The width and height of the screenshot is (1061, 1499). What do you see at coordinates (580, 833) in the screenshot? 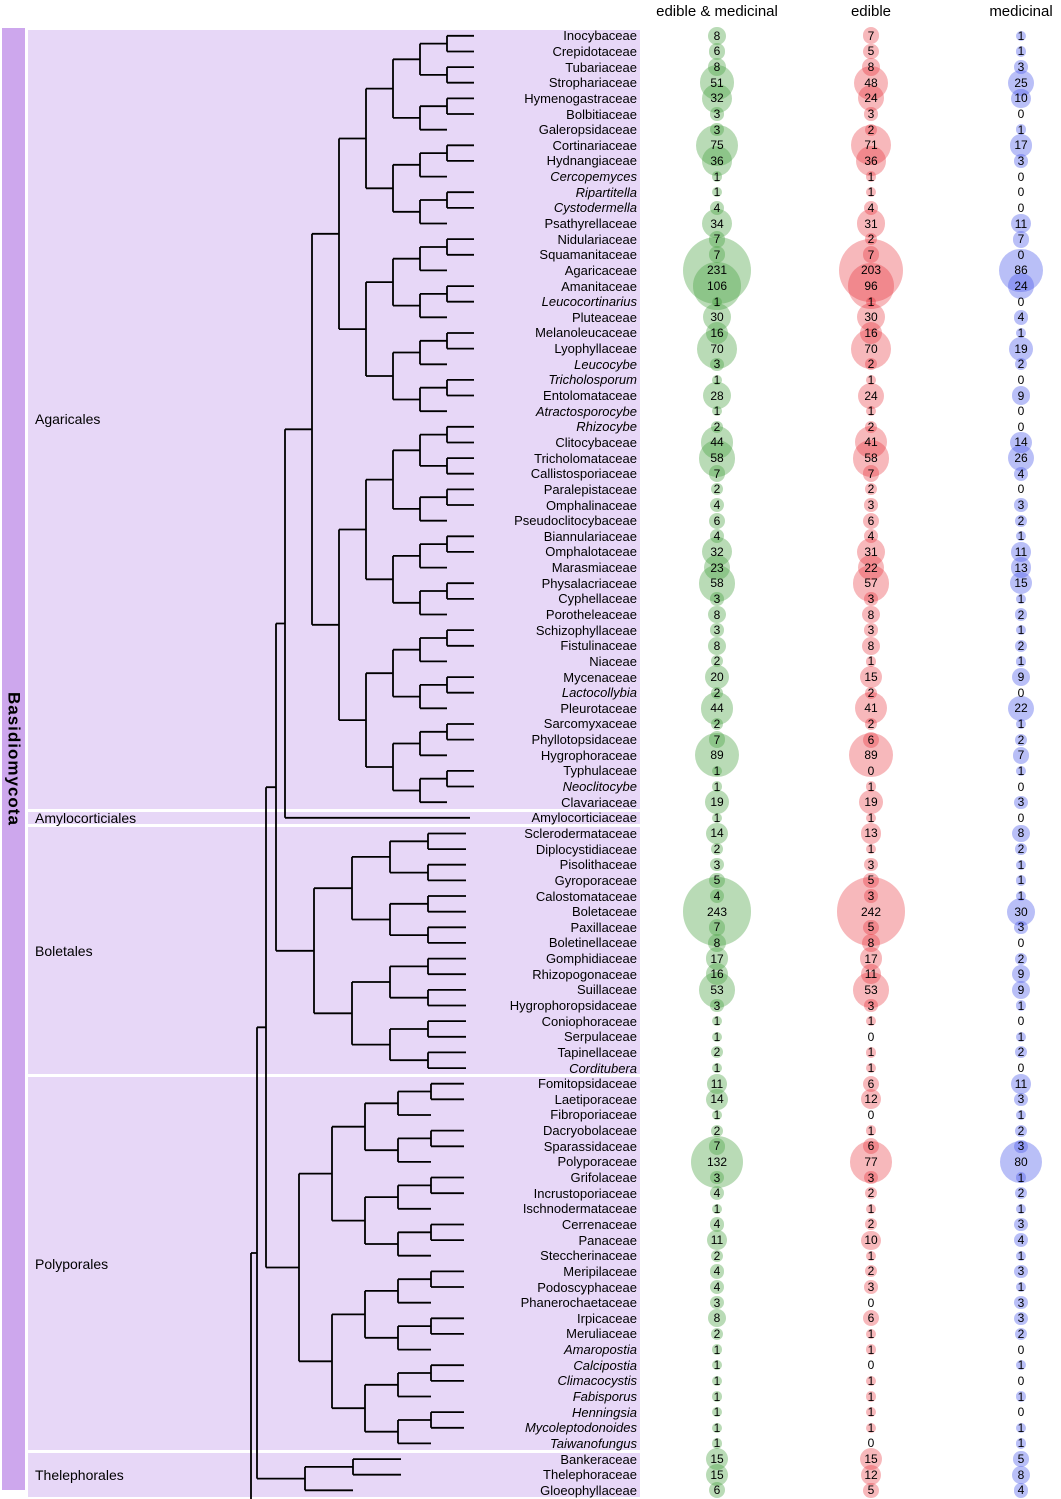
I see `family-label: Sclerodermataceae` at bounding box center [580, 833].